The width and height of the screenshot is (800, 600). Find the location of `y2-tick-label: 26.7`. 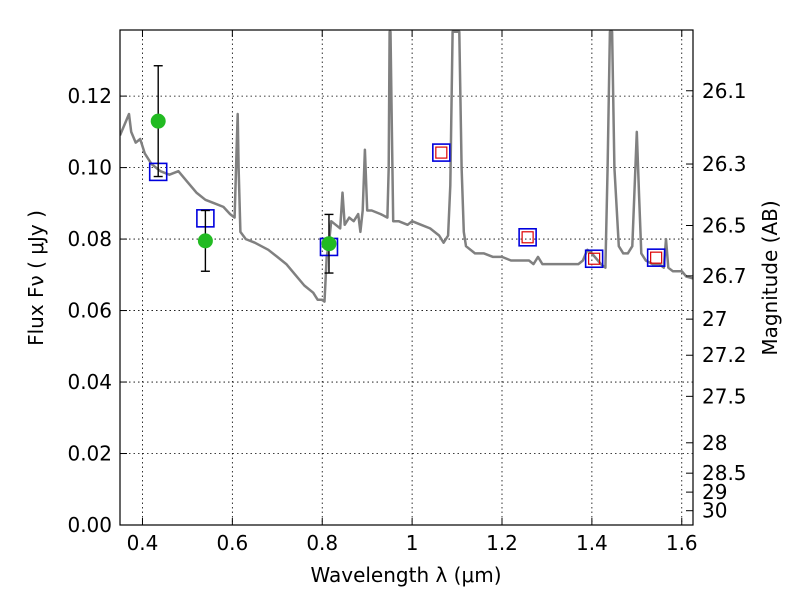

y2-tick-label: 26.7 is located at coordinates (724, 276).